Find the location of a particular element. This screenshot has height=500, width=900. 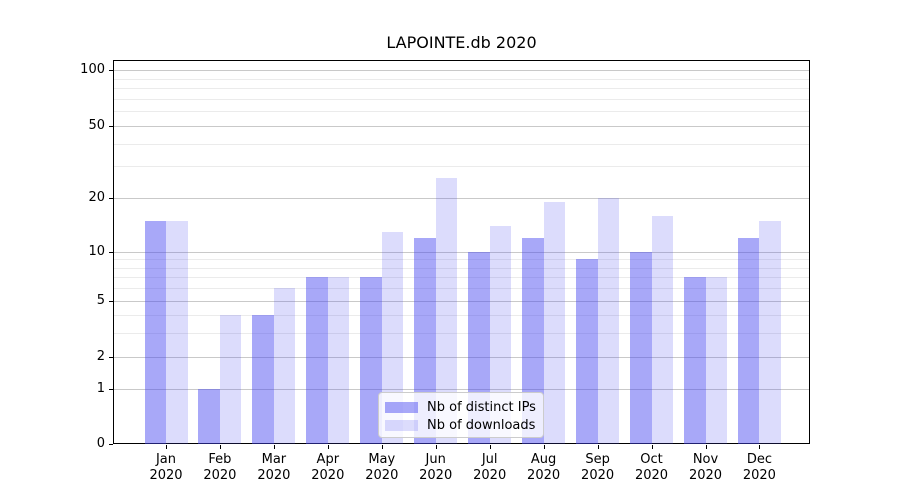

legend-item-downloads: Nb of downloads is located at coordinates (461, 425).